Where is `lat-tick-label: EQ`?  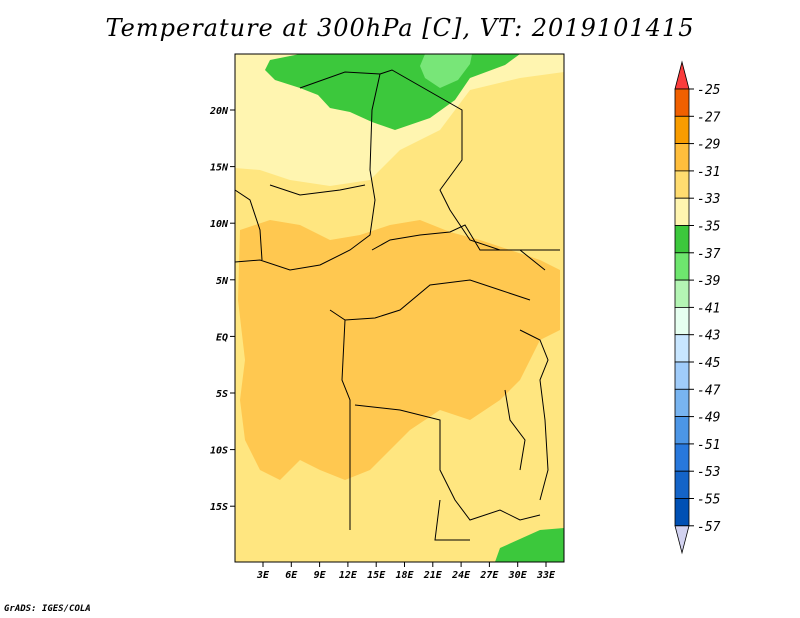
lat-tick-label: EQ is located at coordinates (222, 337).